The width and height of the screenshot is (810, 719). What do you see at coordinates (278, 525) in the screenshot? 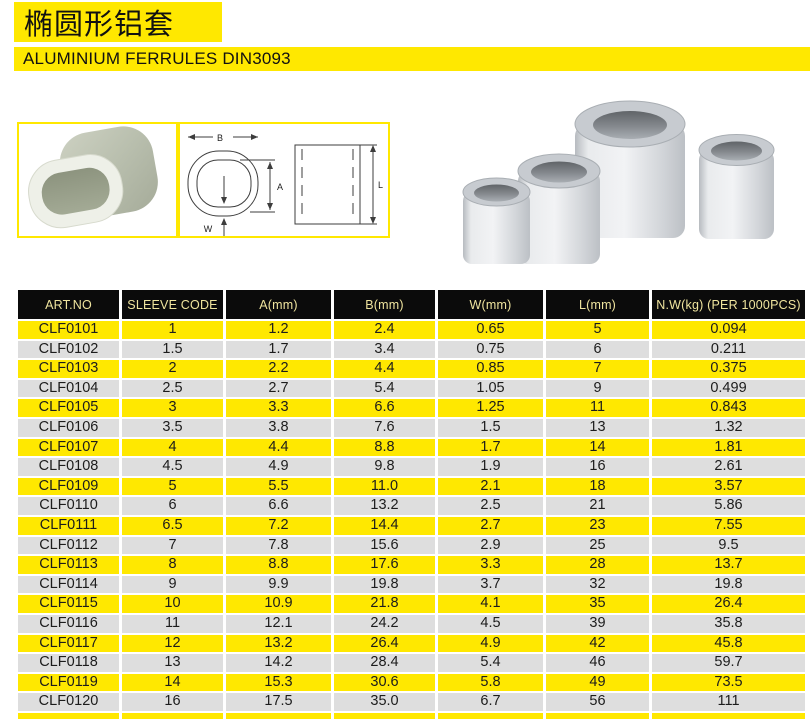
I see `value-cell: 7.2` at bounding box center [278, 525].